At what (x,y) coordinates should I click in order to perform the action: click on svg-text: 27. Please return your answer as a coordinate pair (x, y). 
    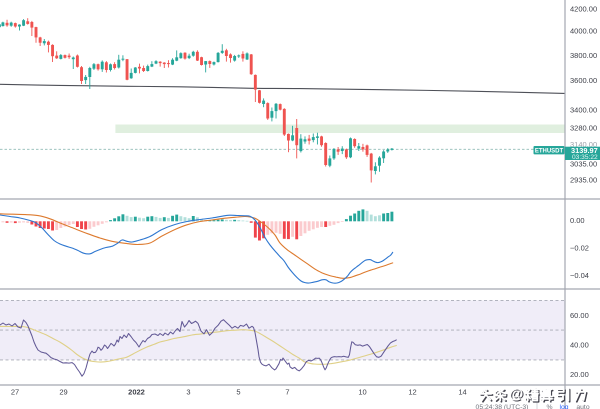
    Looking at the image, I should click on (15, 391).